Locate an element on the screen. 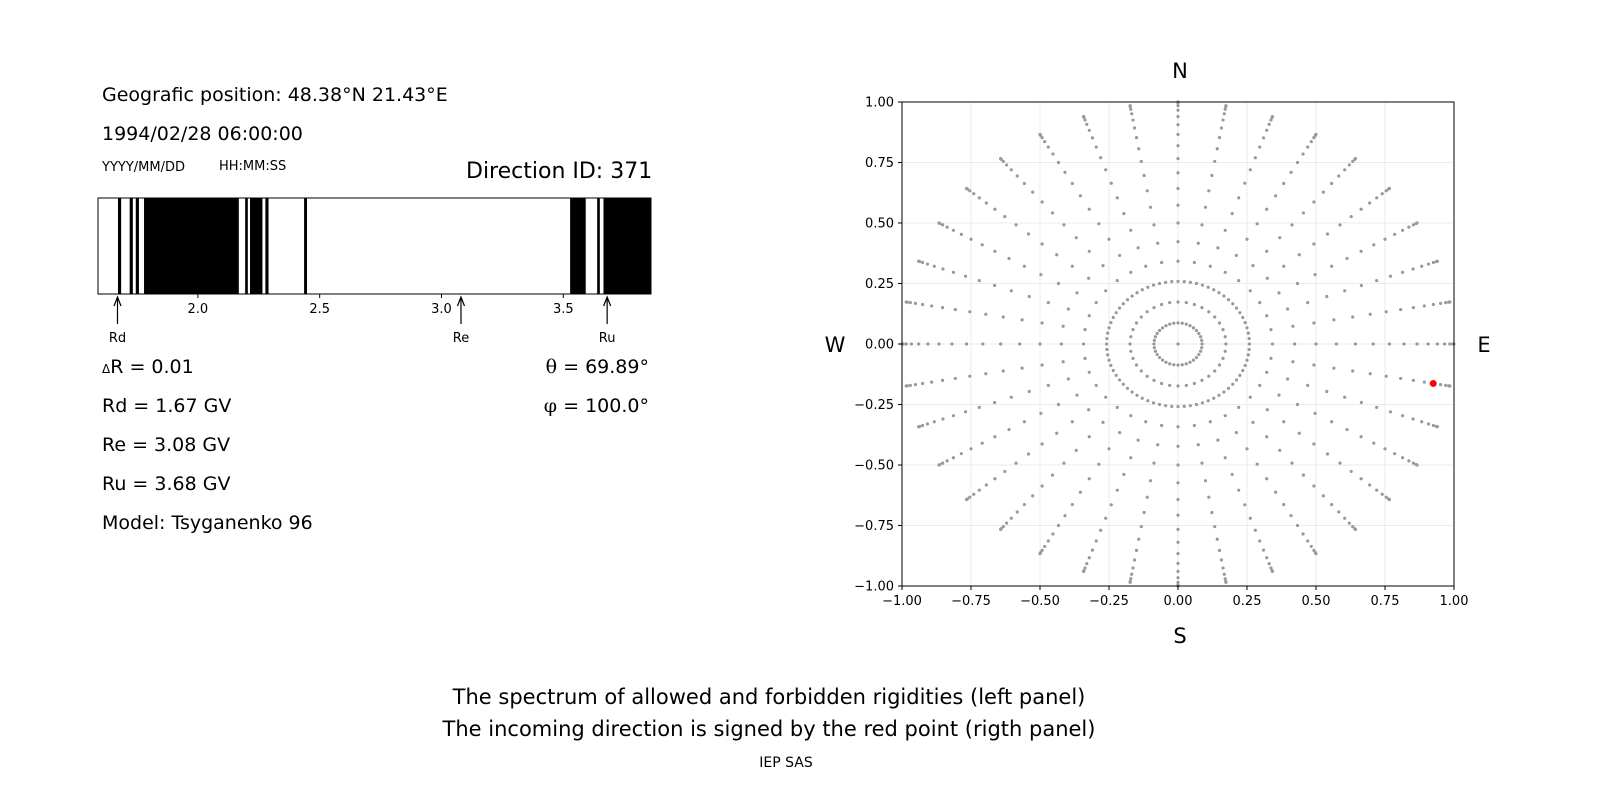  delta-r-value: R = 0.01 is located at coordinates (152, 367).